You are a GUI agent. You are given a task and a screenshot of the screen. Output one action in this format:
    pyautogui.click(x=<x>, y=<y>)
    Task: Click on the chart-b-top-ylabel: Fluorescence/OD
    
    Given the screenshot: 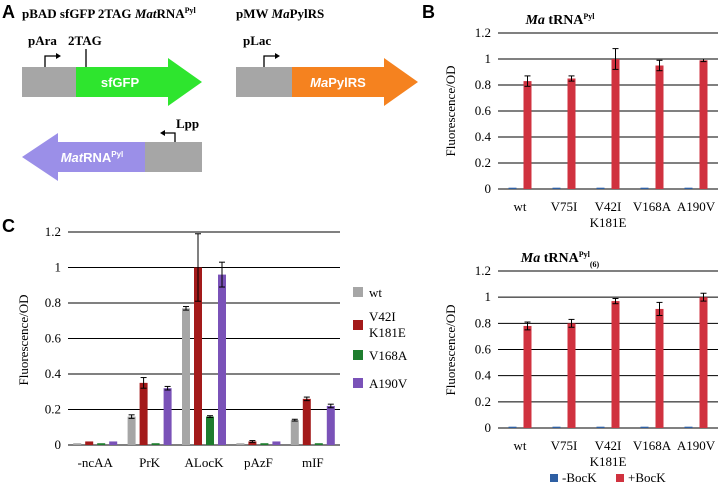 What is the action you would take?
    pyautogui.click(x=450, y=111)
    